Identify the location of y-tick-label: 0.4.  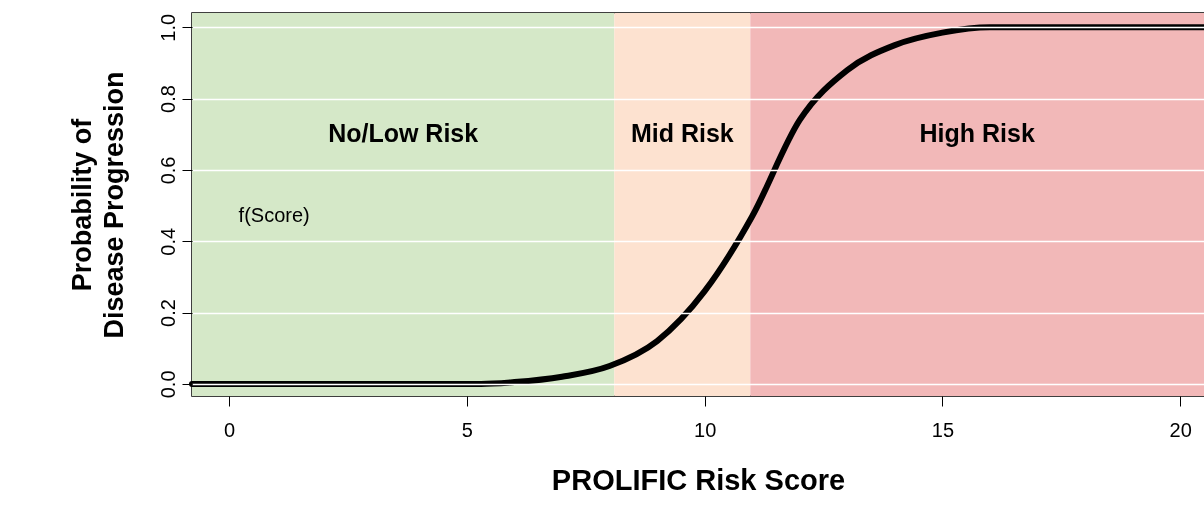
(167, 241).